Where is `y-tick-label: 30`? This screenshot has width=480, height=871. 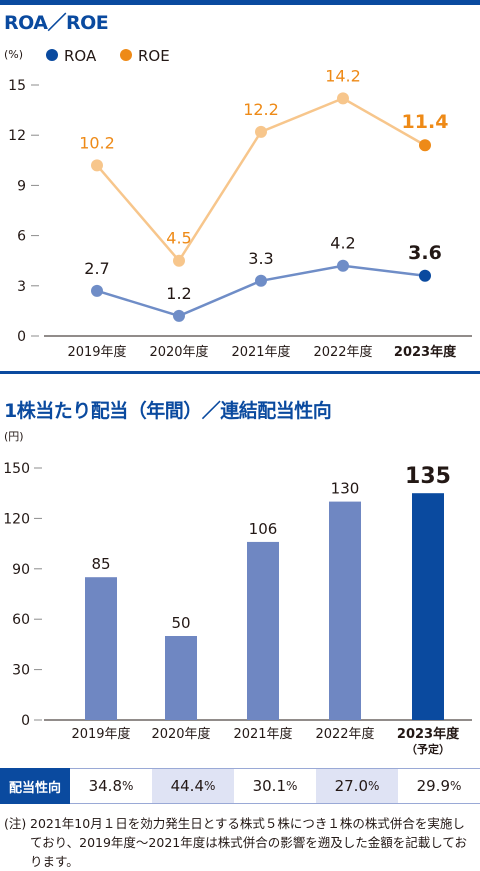
y-tick-label: 30 is located at coordinates (21, 671).